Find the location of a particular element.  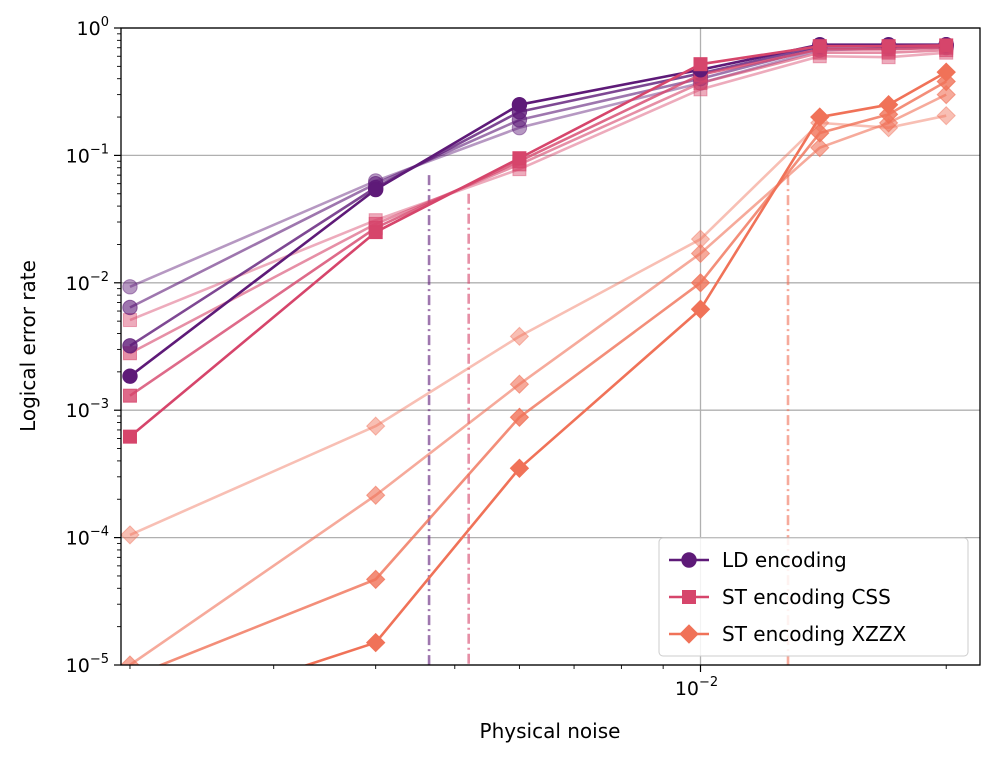

legend-entry: LD encoding is located at coordinates (758, 560).